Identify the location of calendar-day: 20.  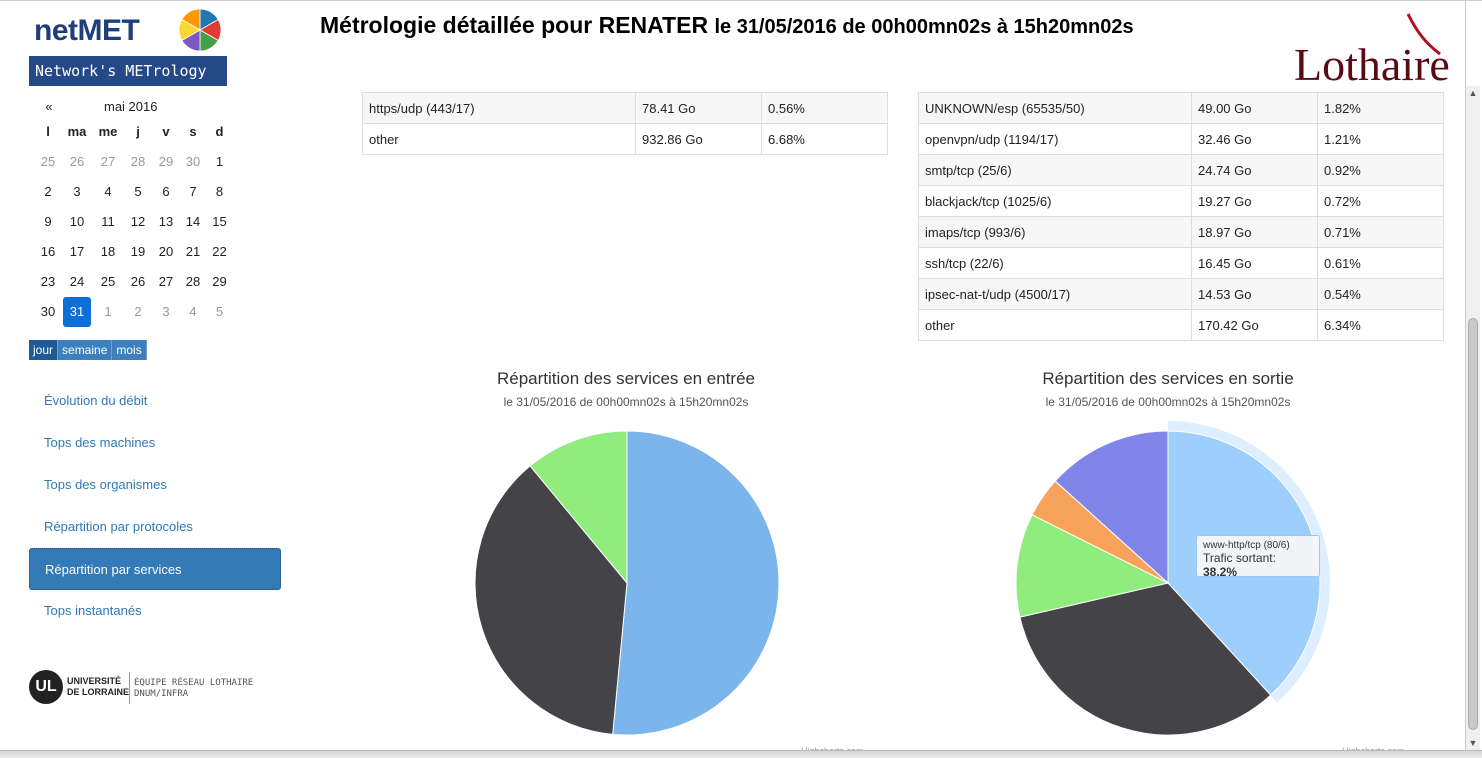
(166, 251).